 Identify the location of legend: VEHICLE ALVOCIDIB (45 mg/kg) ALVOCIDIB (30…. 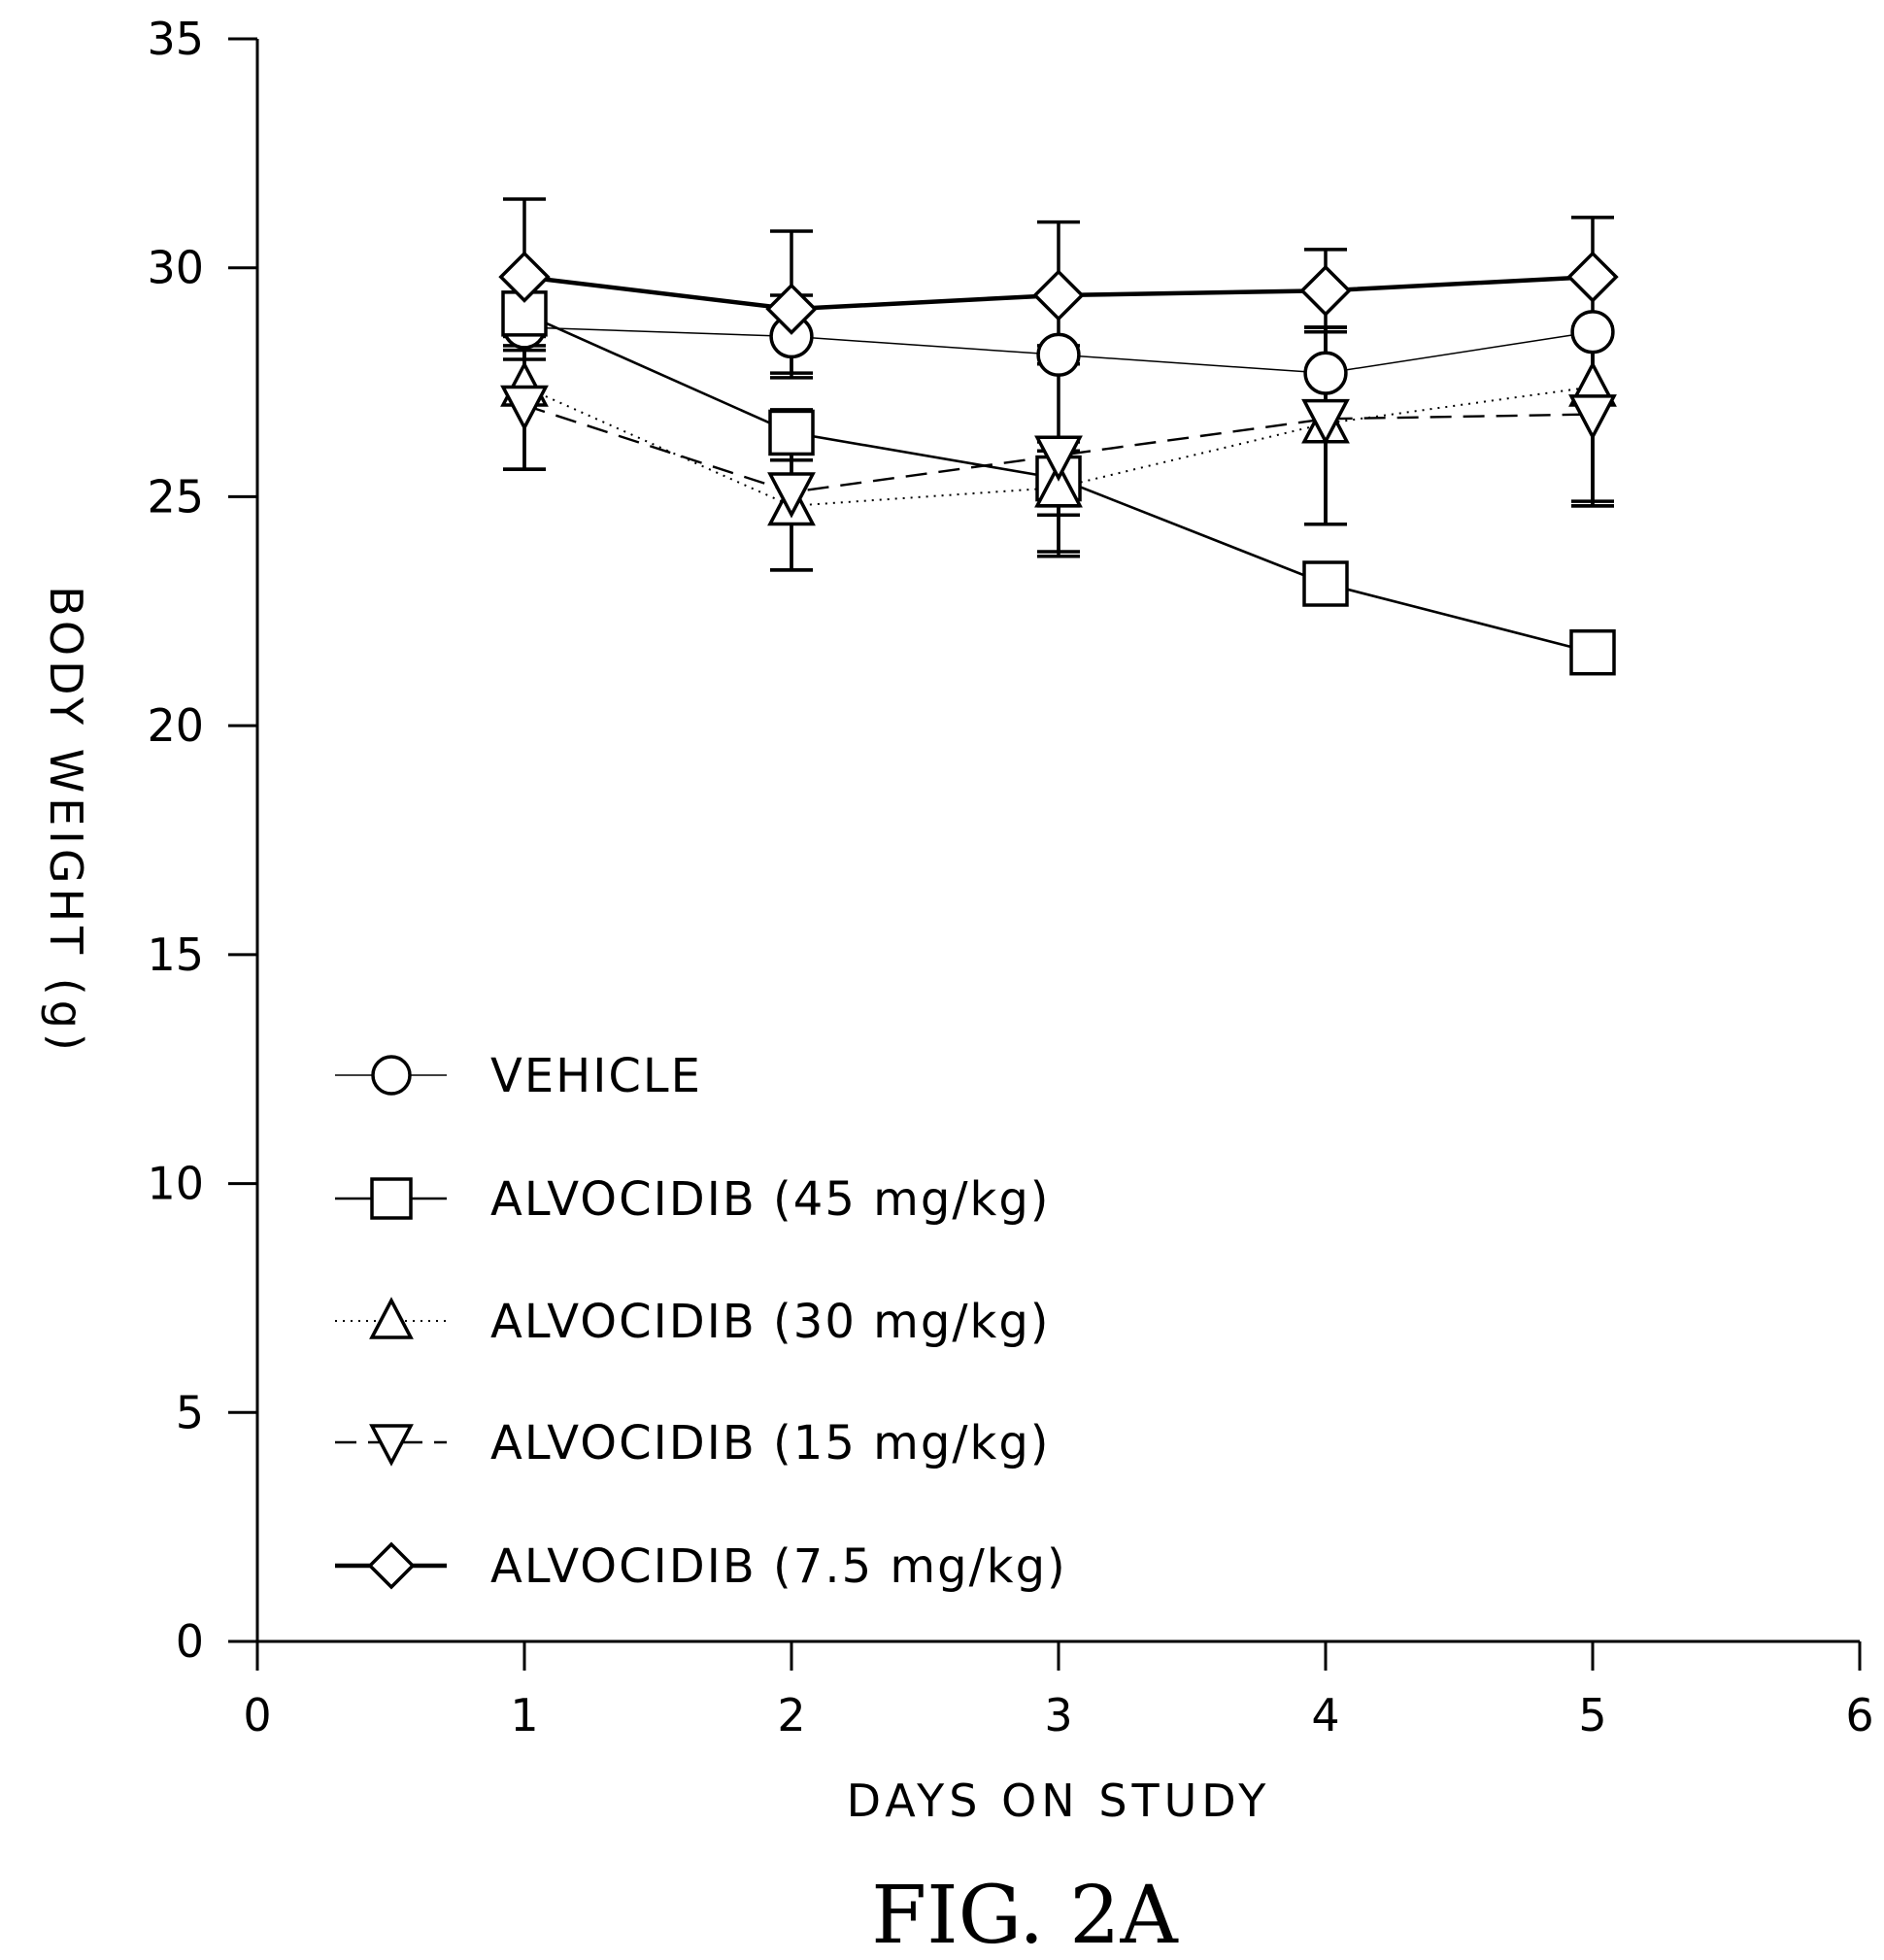
(701, 1321).